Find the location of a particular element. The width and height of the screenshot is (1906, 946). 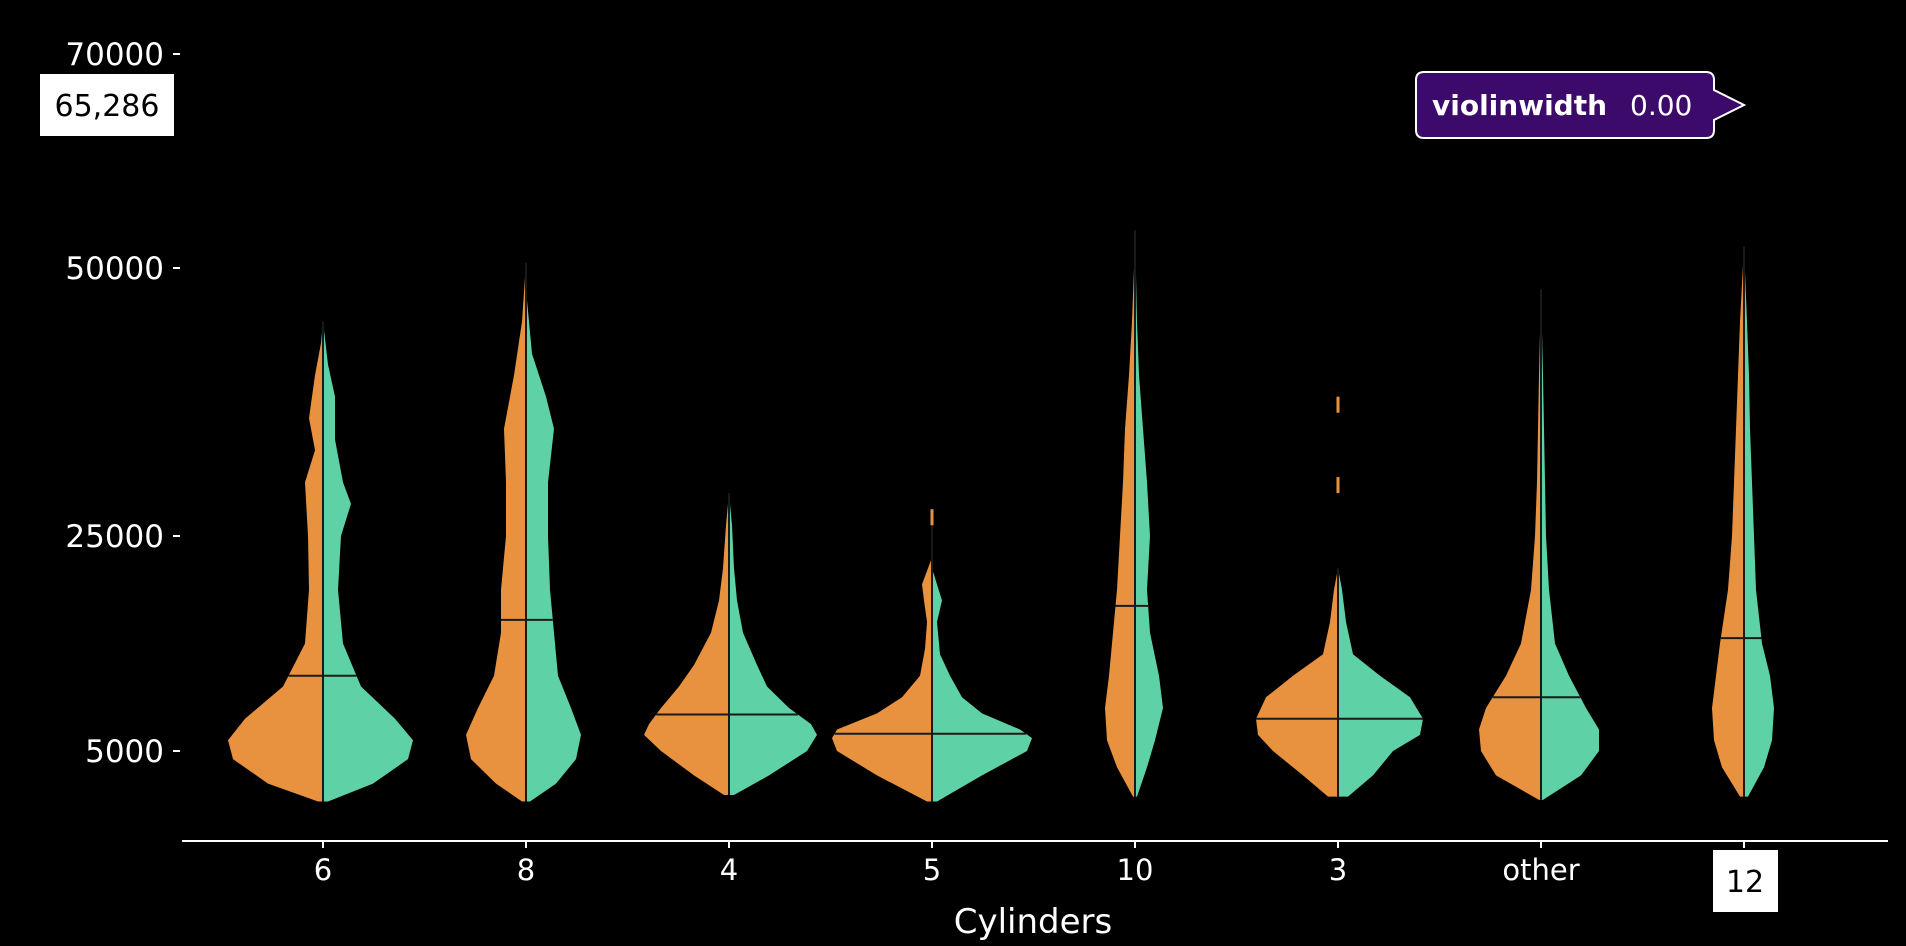

x-tick-label: 10 is located at coordinates (1135, 870).